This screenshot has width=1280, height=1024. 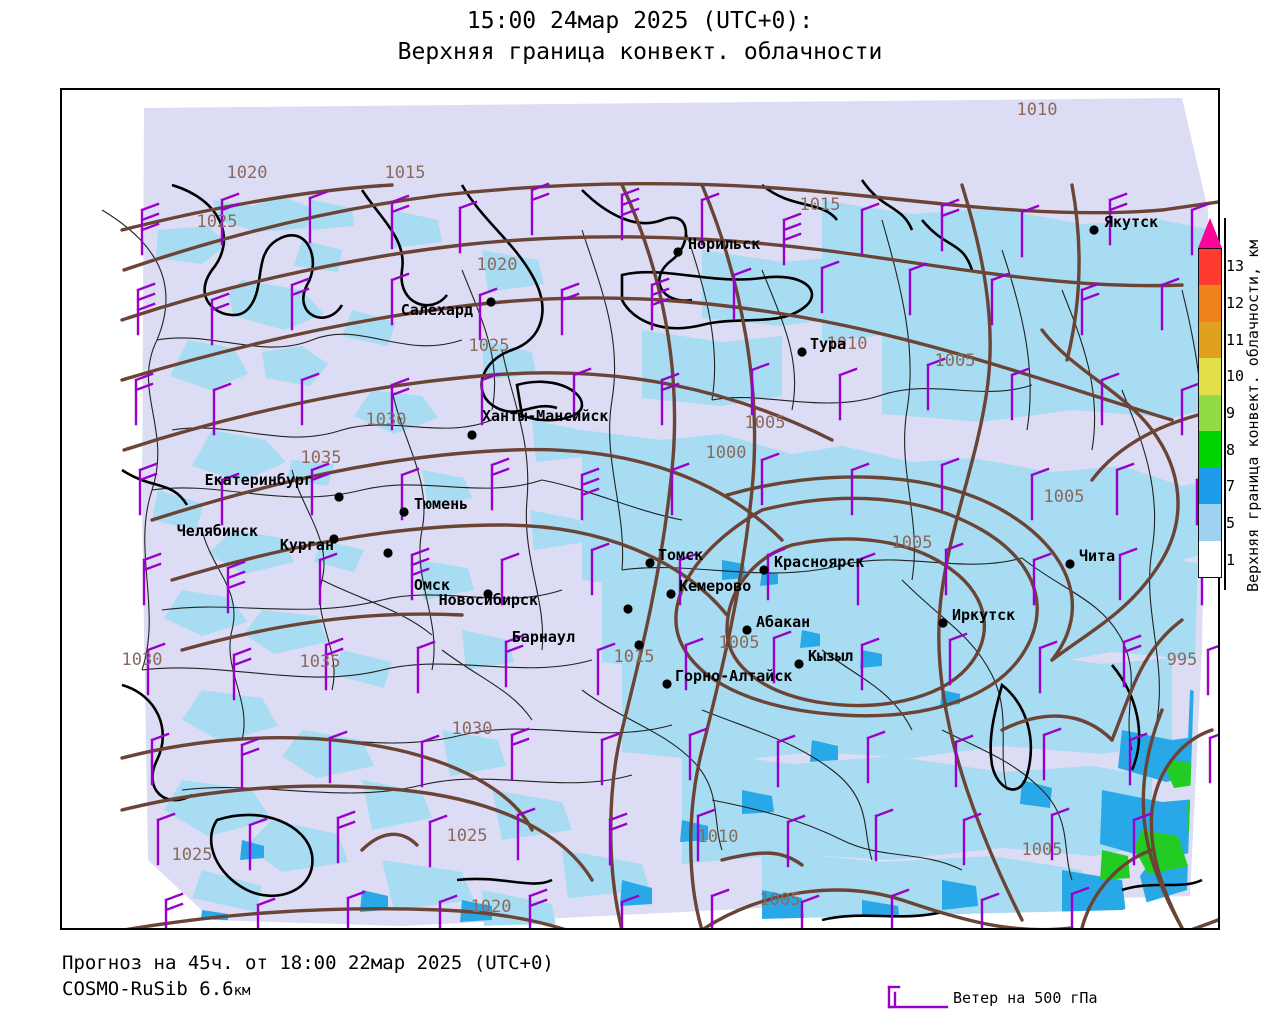 What do you see at coordinates (1235, 376) in the screenshot?
I see `colorbar-tick-10: 10` at bounding box center [1235, 376].